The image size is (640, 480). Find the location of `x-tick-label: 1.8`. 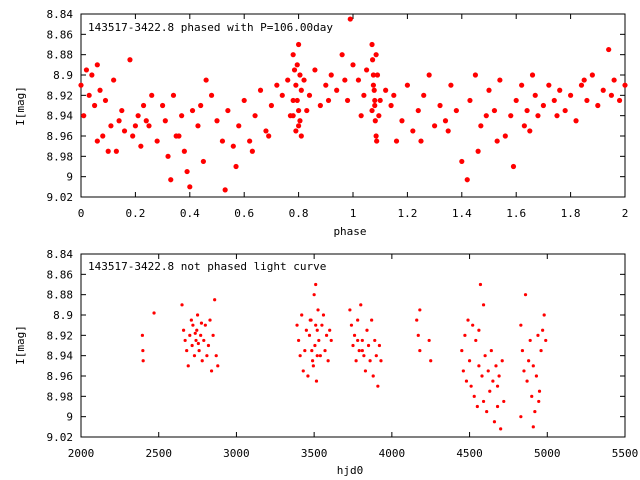

x-tick-label: 1.8 is located at coordinates (571, 213).